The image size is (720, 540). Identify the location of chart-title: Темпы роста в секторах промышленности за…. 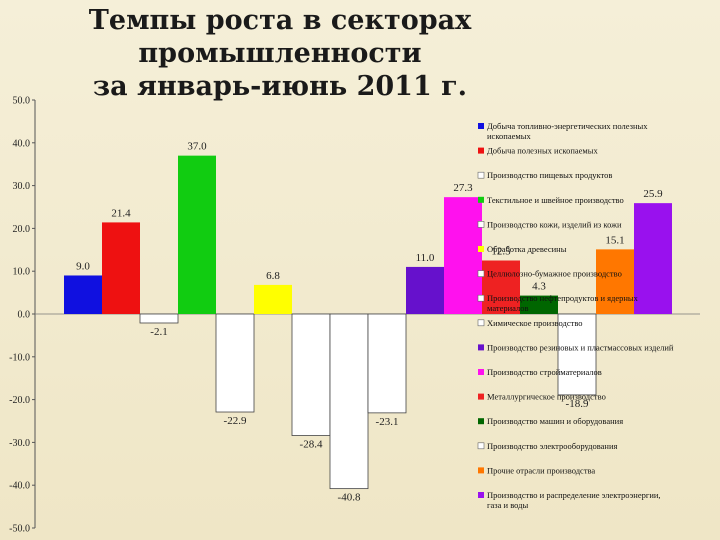
(280, 53).